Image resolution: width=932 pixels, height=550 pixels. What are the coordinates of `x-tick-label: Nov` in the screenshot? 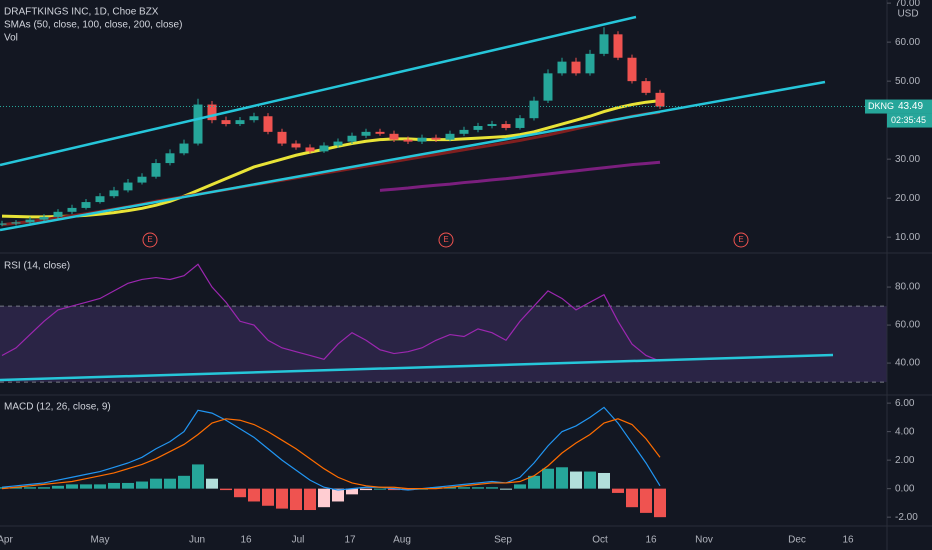 It's located at (704, 540).